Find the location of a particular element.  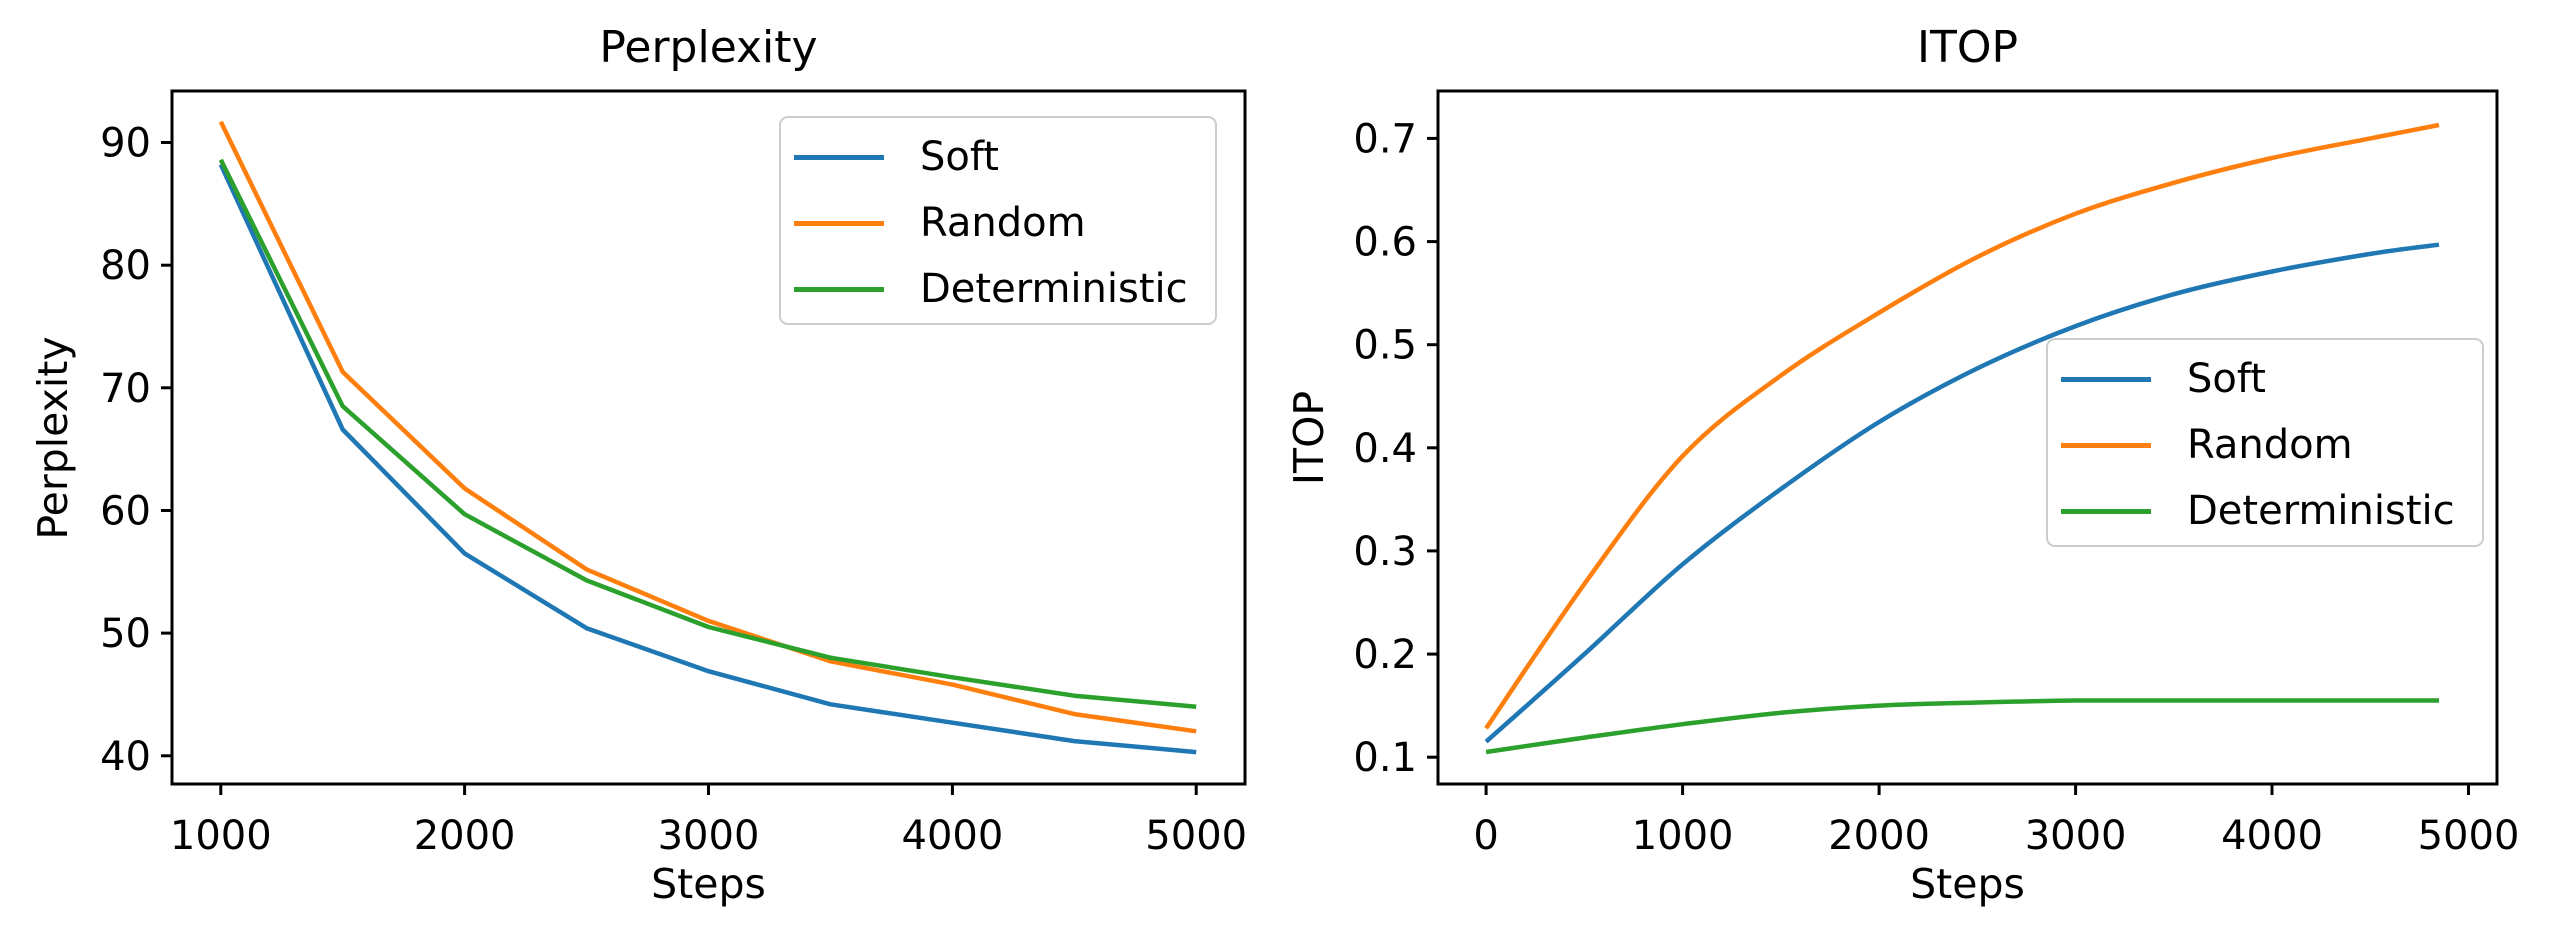

x-axis-label-itop: Steps is located at coordinates (1967, 884).